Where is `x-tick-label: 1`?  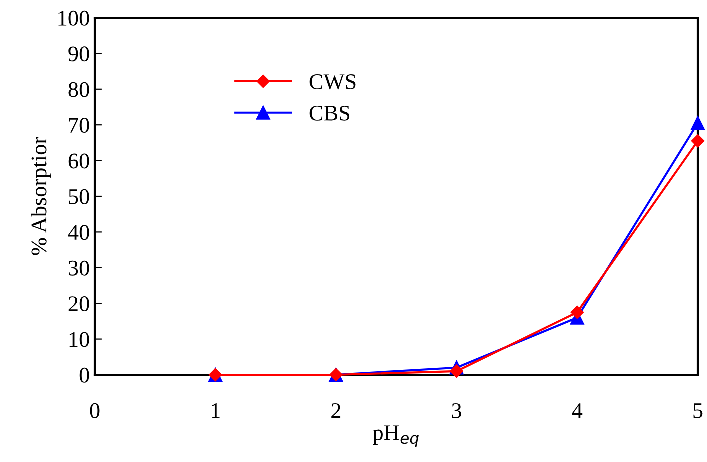 x-tick-label: 1 is located at coordinates (216, 411).